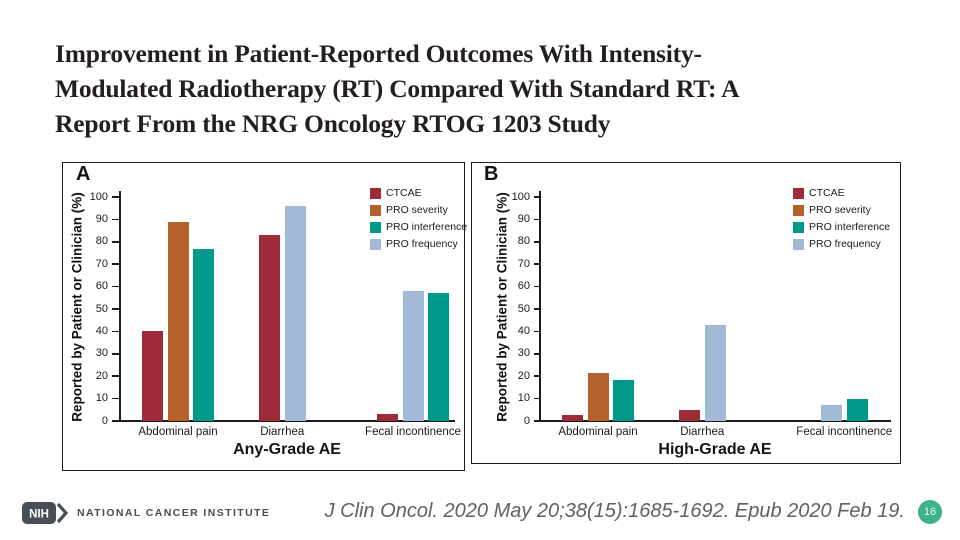  I want to click on x-axis-title: Any-Grade AE, so click(287, 449).